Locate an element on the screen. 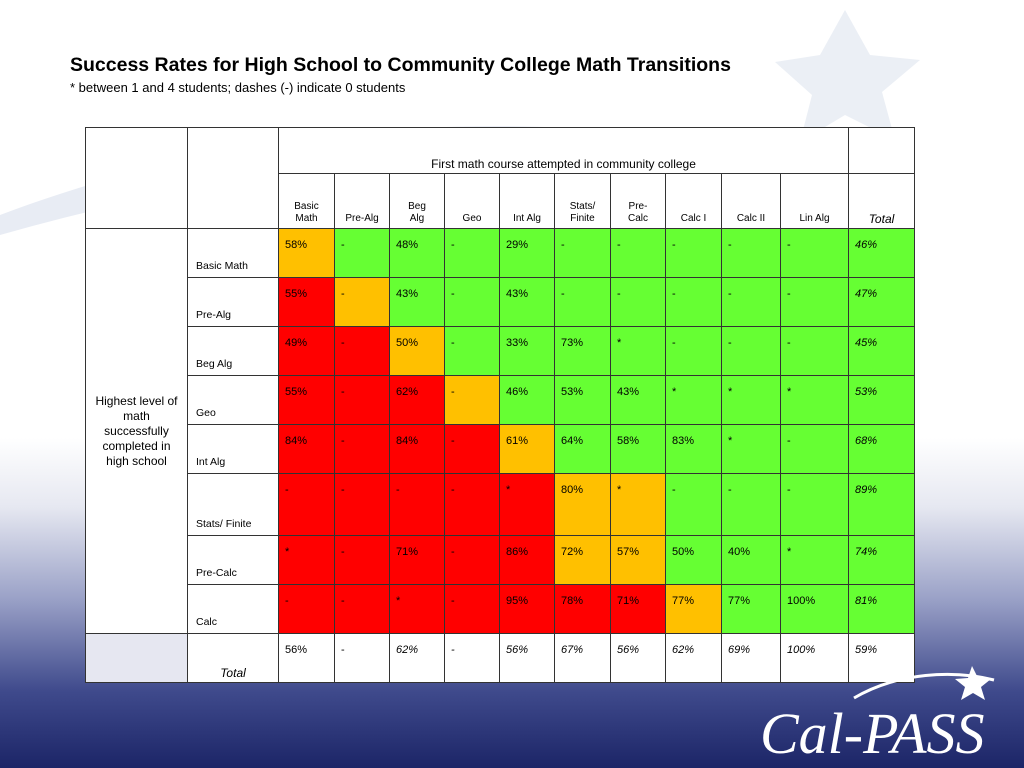  table-row: Pre-Calc * -71% -86% 72% 57% 50% 40% * 74% is located at coordinates (500, 560).